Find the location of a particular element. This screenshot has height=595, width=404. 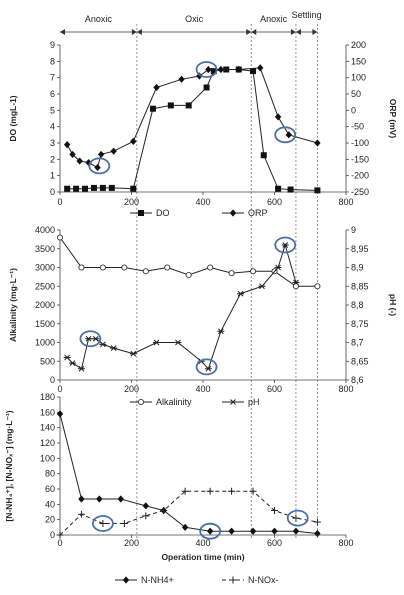

chart-2-series-0-line is located at coordinates (188, 262).